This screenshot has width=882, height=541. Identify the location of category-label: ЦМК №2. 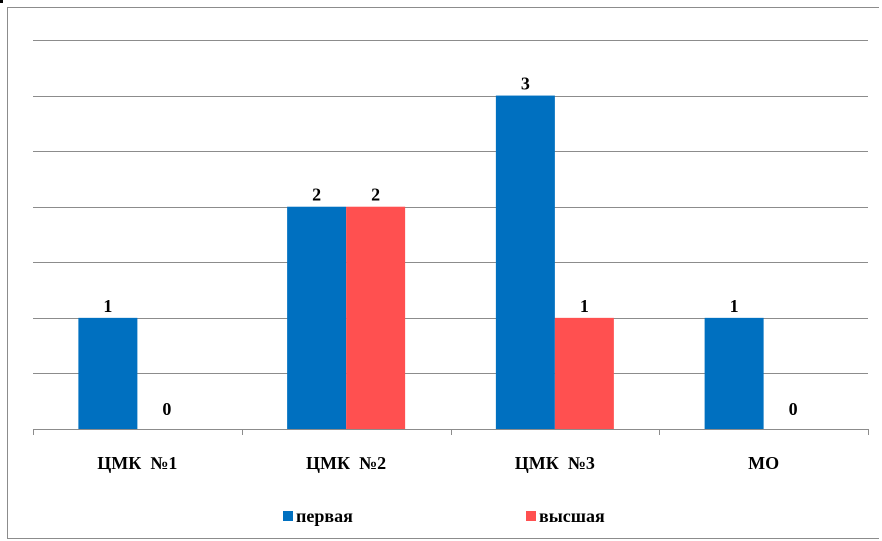
(346, 463).